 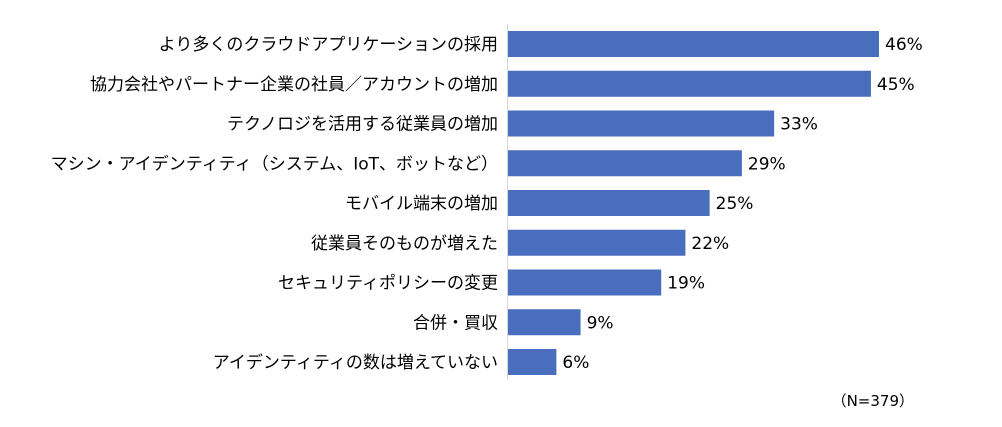 What do you see at coordinates (767, 164) in the screenshot?
I see `value-label: 29%` at bounding box center [767, 164].